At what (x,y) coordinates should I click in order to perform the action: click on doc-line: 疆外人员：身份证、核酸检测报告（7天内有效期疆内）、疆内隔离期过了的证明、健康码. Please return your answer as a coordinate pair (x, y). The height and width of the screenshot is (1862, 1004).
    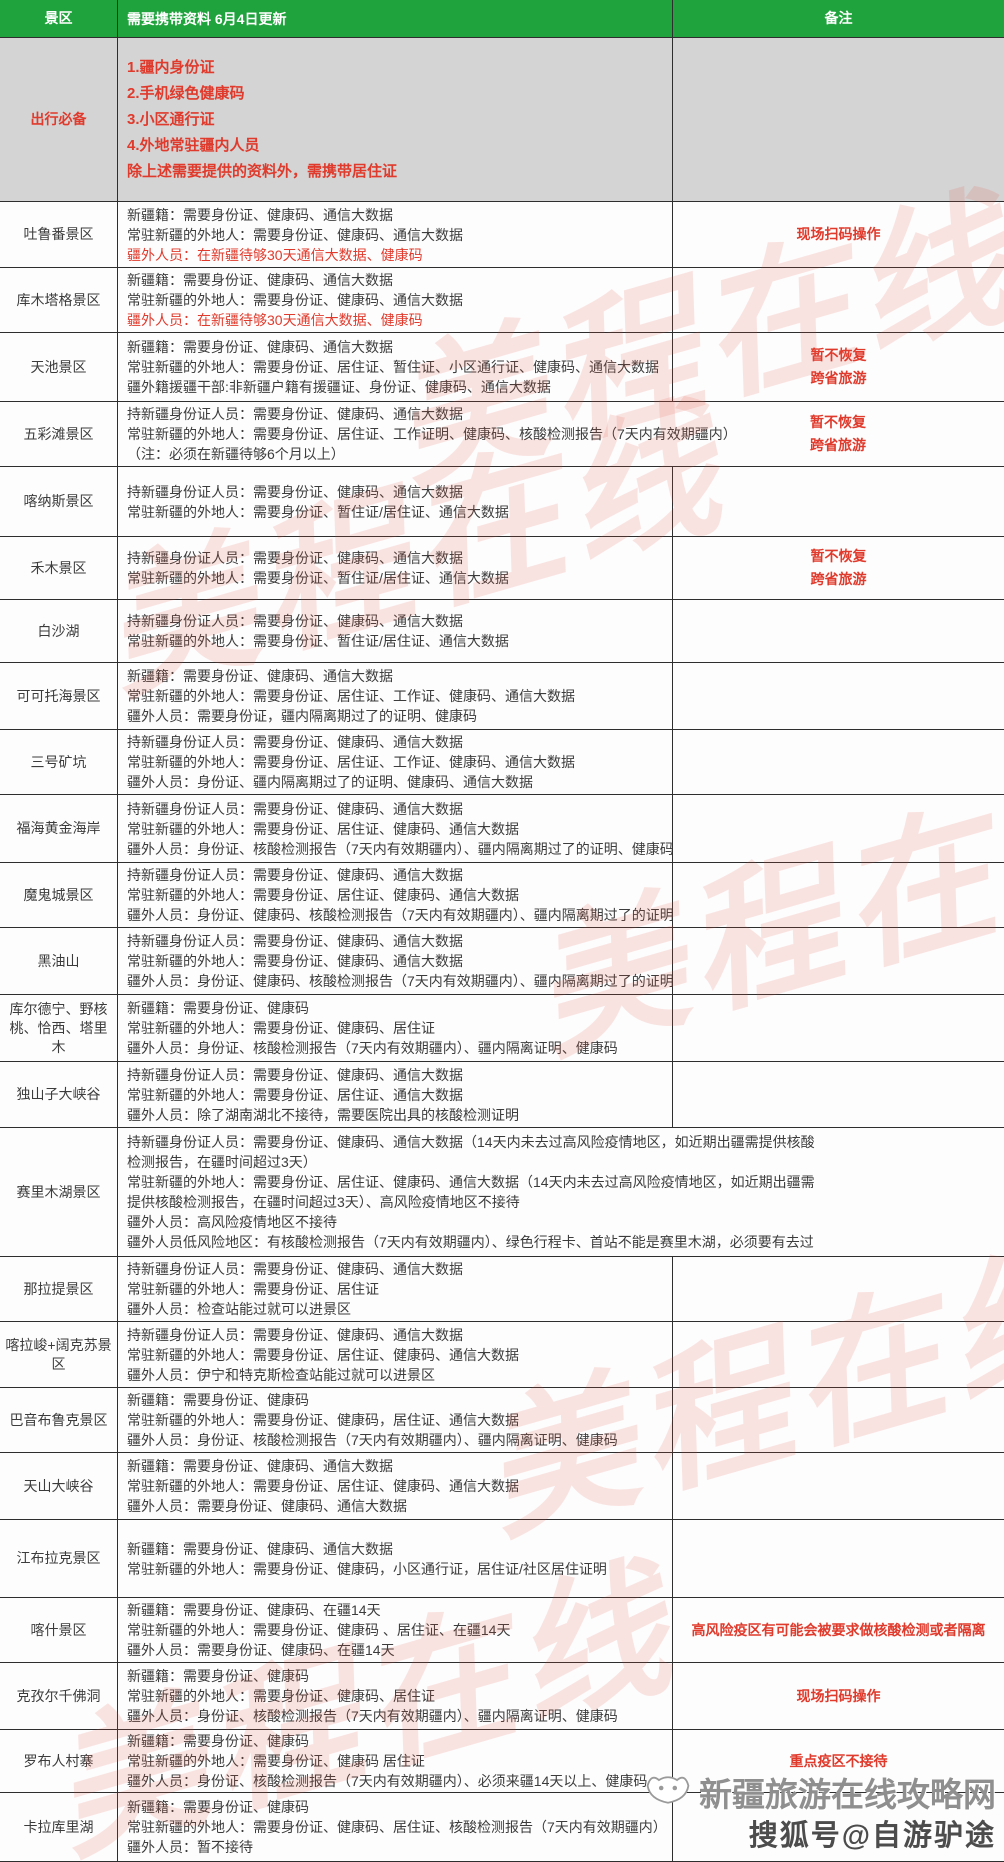
    Looking at the image, I should click on (400, 848).